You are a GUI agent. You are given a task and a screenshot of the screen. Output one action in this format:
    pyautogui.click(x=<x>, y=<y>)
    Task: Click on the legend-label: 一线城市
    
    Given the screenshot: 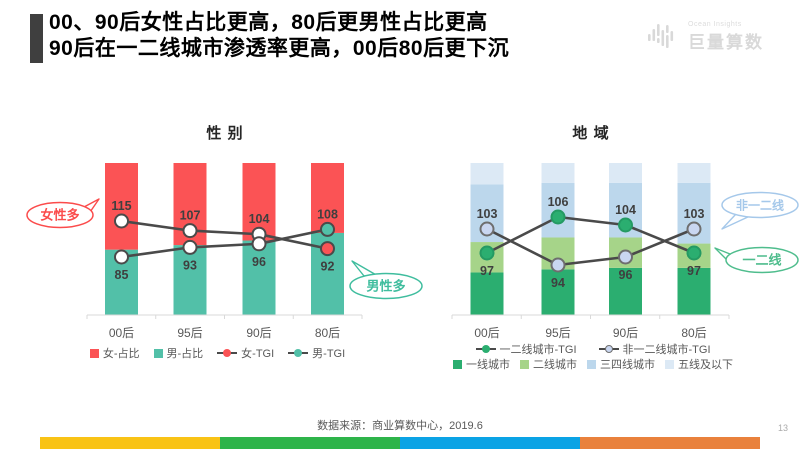 What is the action you would take?
    pyautogui.click(x=488, y=365)
    